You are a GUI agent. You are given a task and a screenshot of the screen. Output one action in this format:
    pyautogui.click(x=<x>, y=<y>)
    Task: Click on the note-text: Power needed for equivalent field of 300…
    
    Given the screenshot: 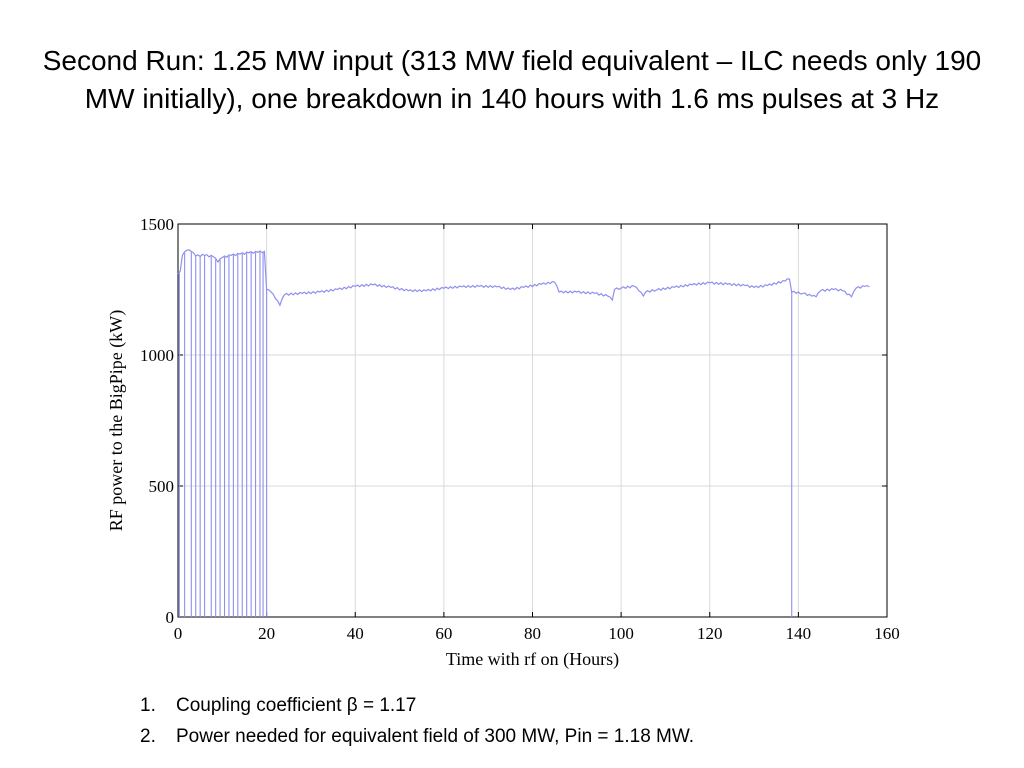 What is the action you would take?
    pyautogui.click(x=435, y=736)
    